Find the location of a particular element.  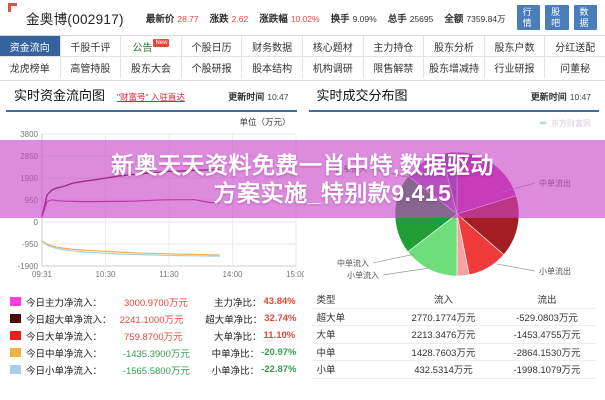

legend-pct-value: 43.84% is located at coordinates (279, 301).